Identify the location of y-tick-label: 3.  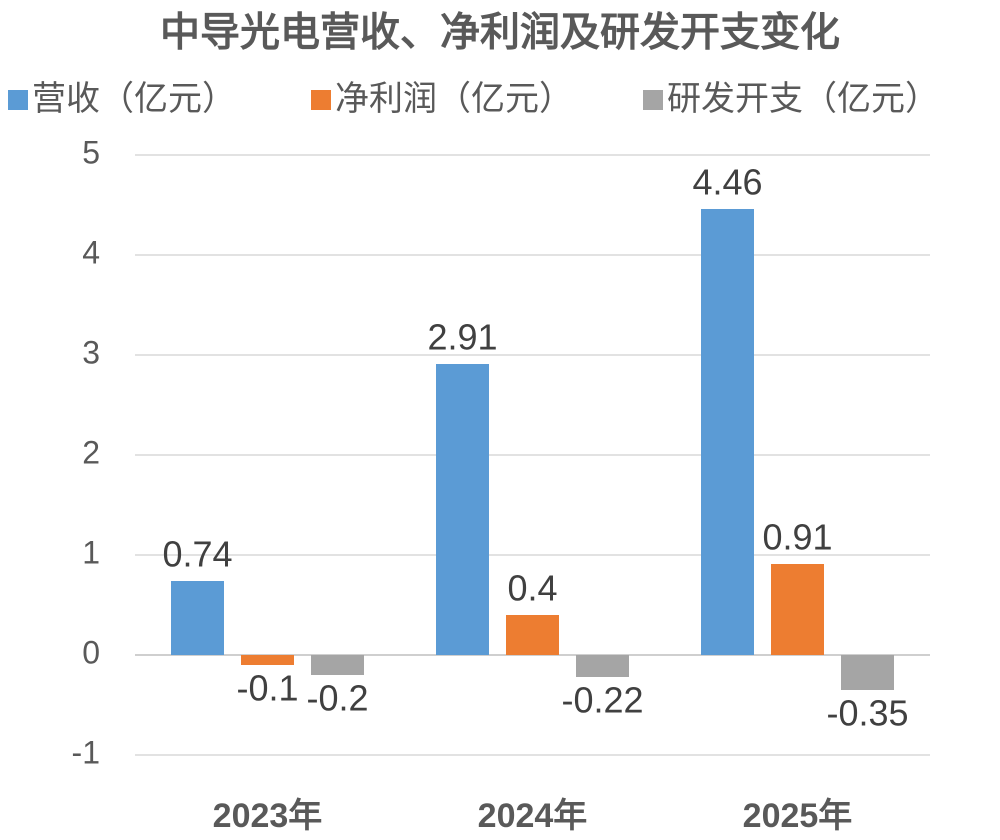
(91, 352).